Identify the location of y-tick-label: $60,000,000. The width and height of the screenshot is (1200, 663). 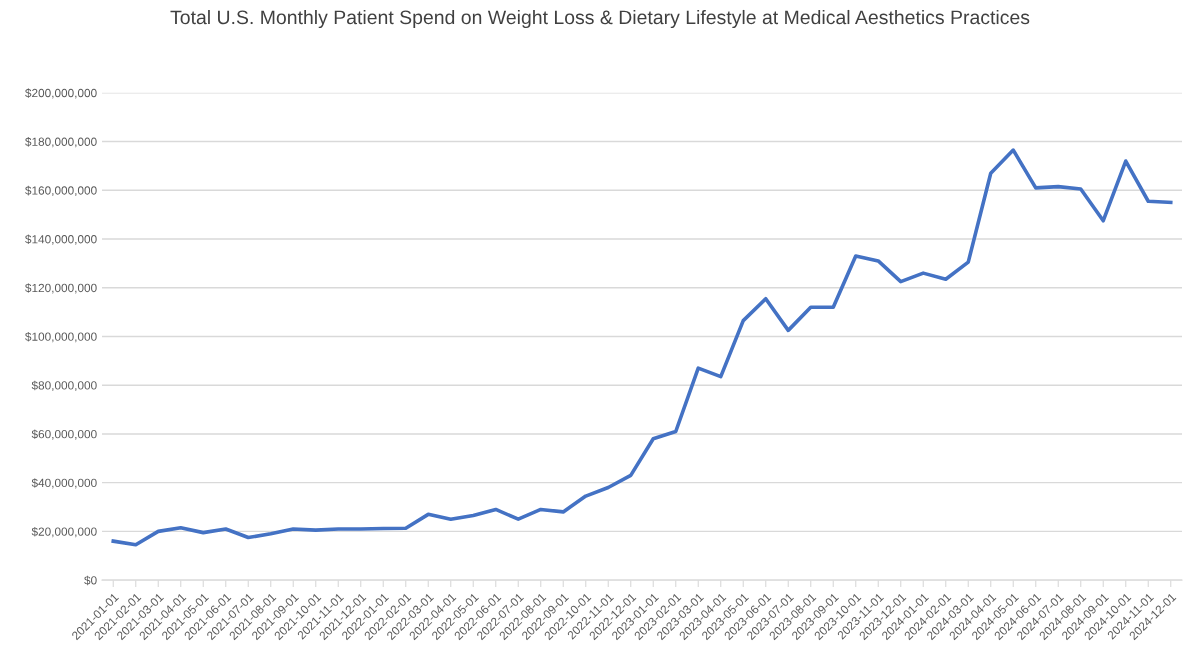
(64, 434).